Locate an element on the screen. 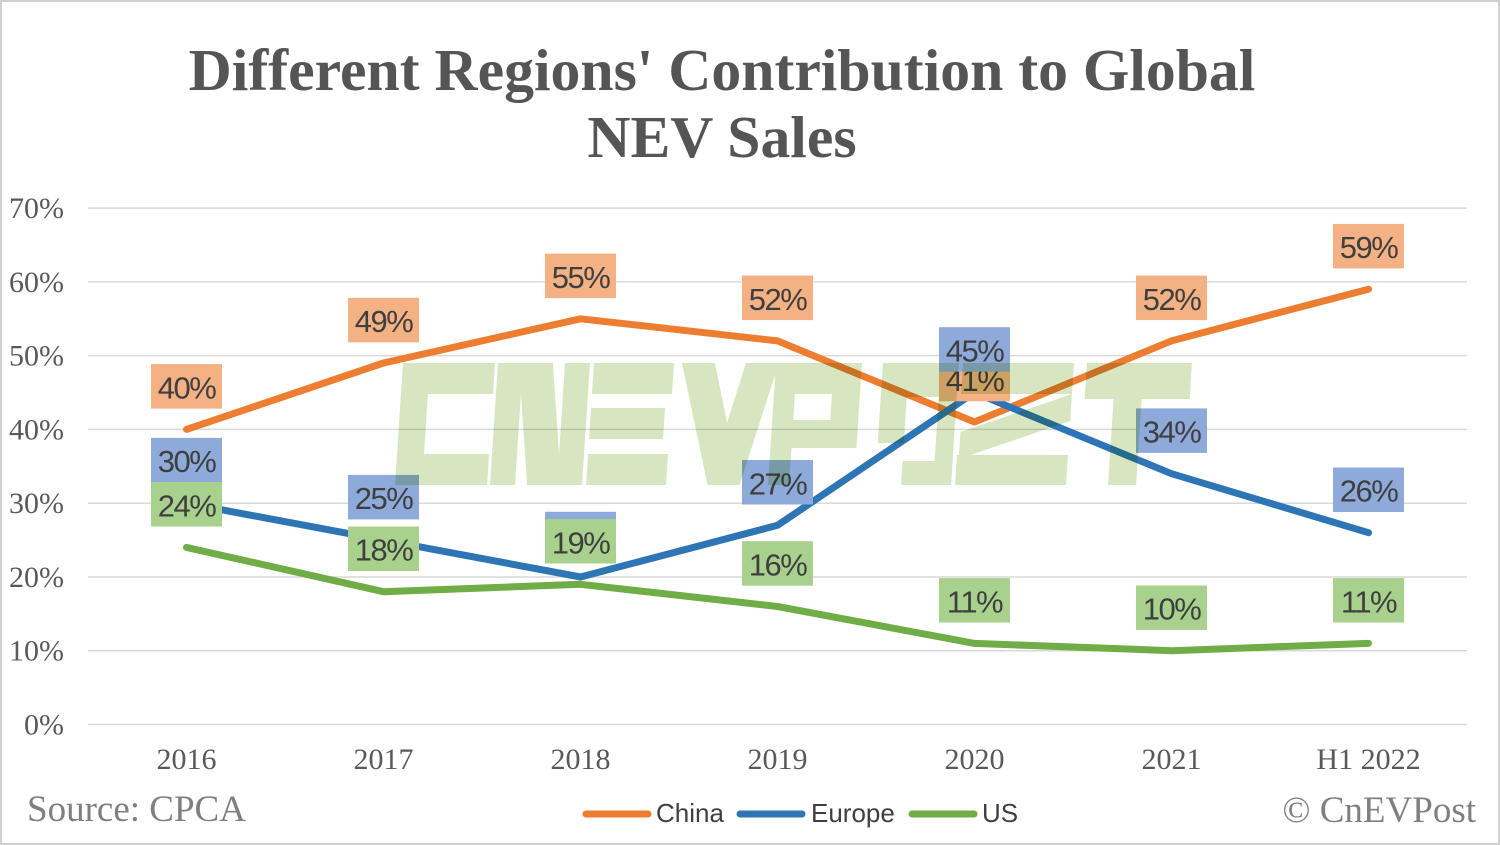 The width and height of the screenshot is (1500, 845). svg-text: US is located at coordinates (1000, 813).